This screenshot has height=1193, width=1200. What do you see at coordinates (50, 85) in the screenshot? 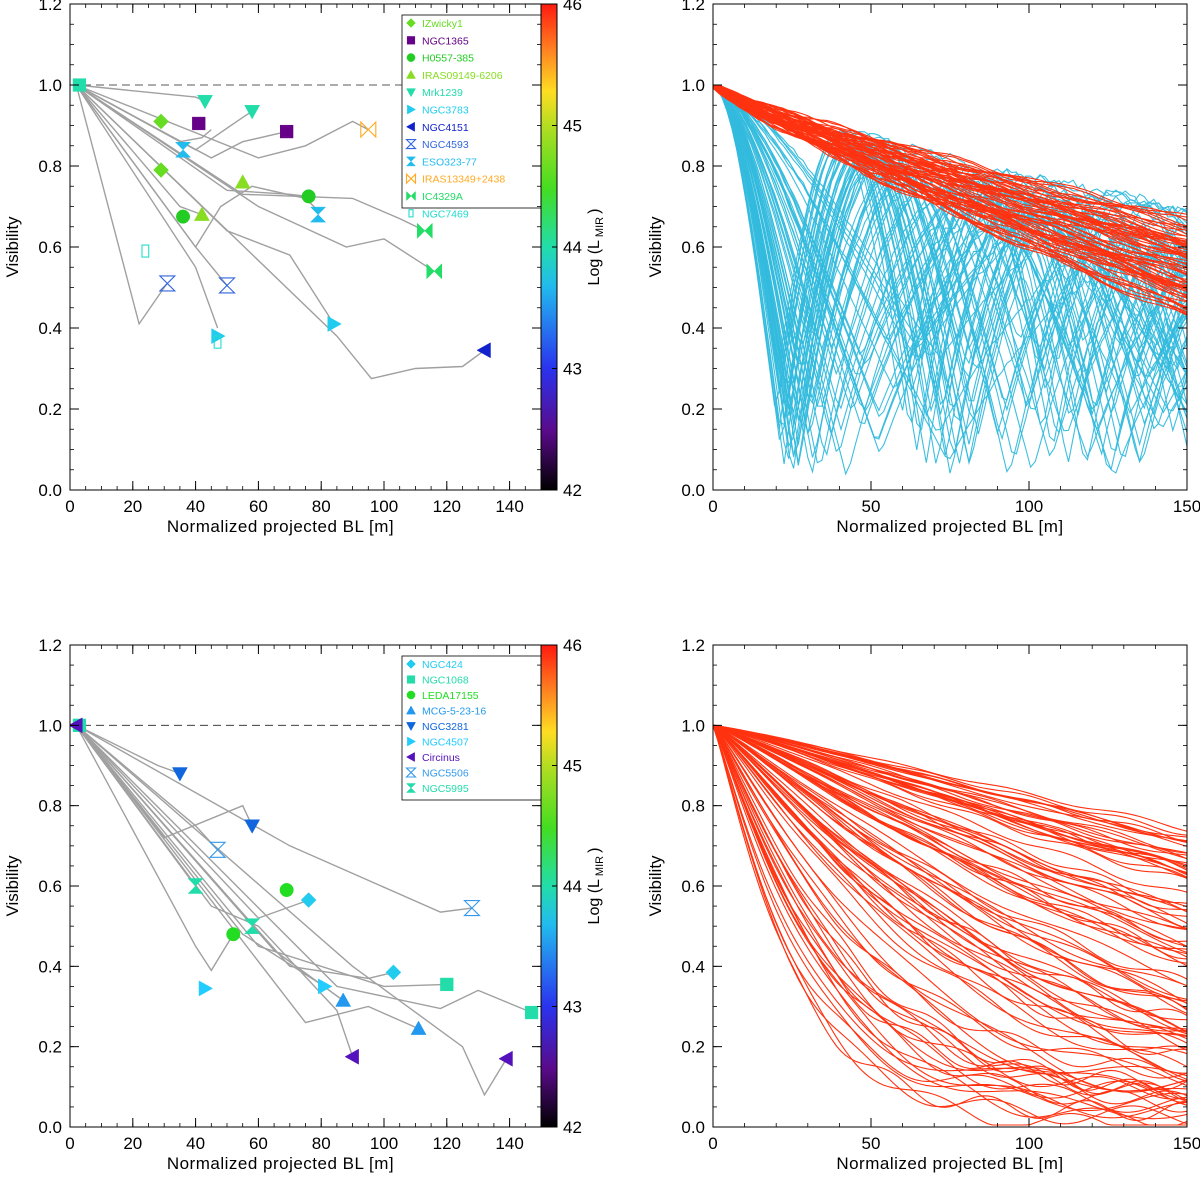
I see `y-tick-label: 1.0` at bounding box center [50, 85].